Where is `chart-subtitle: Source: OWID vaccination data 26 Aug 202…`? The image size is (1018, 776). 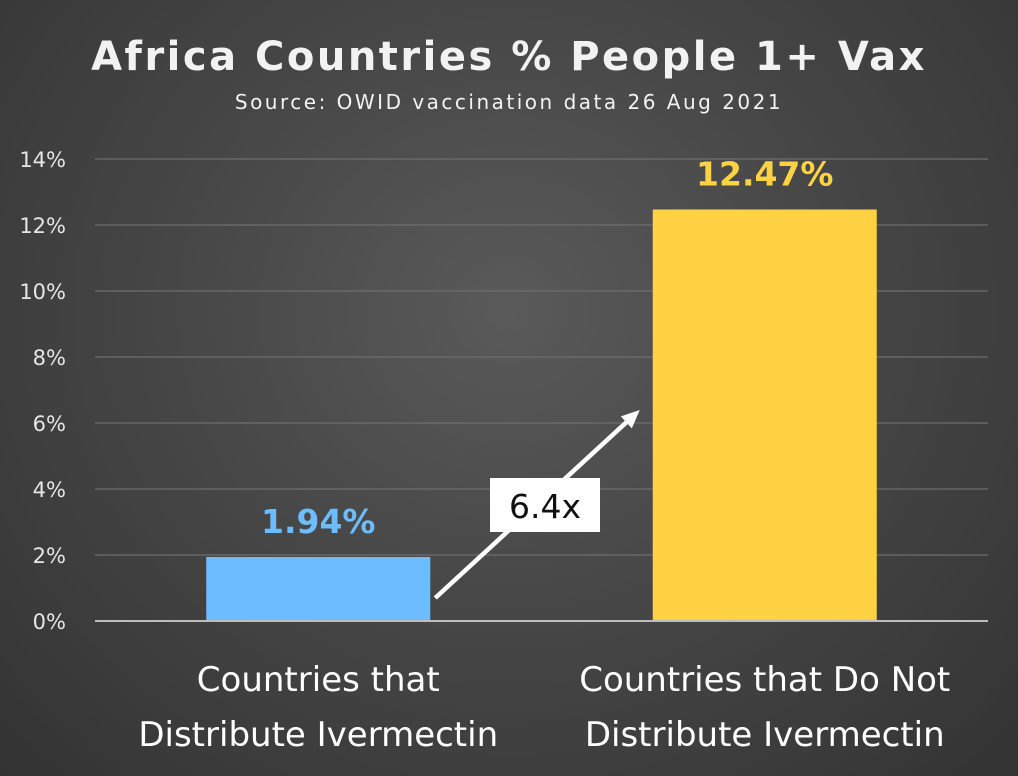
chart-subtitle: Source: OWID vaccination data 26 Aug 202… is located at coordinates (509, 102).